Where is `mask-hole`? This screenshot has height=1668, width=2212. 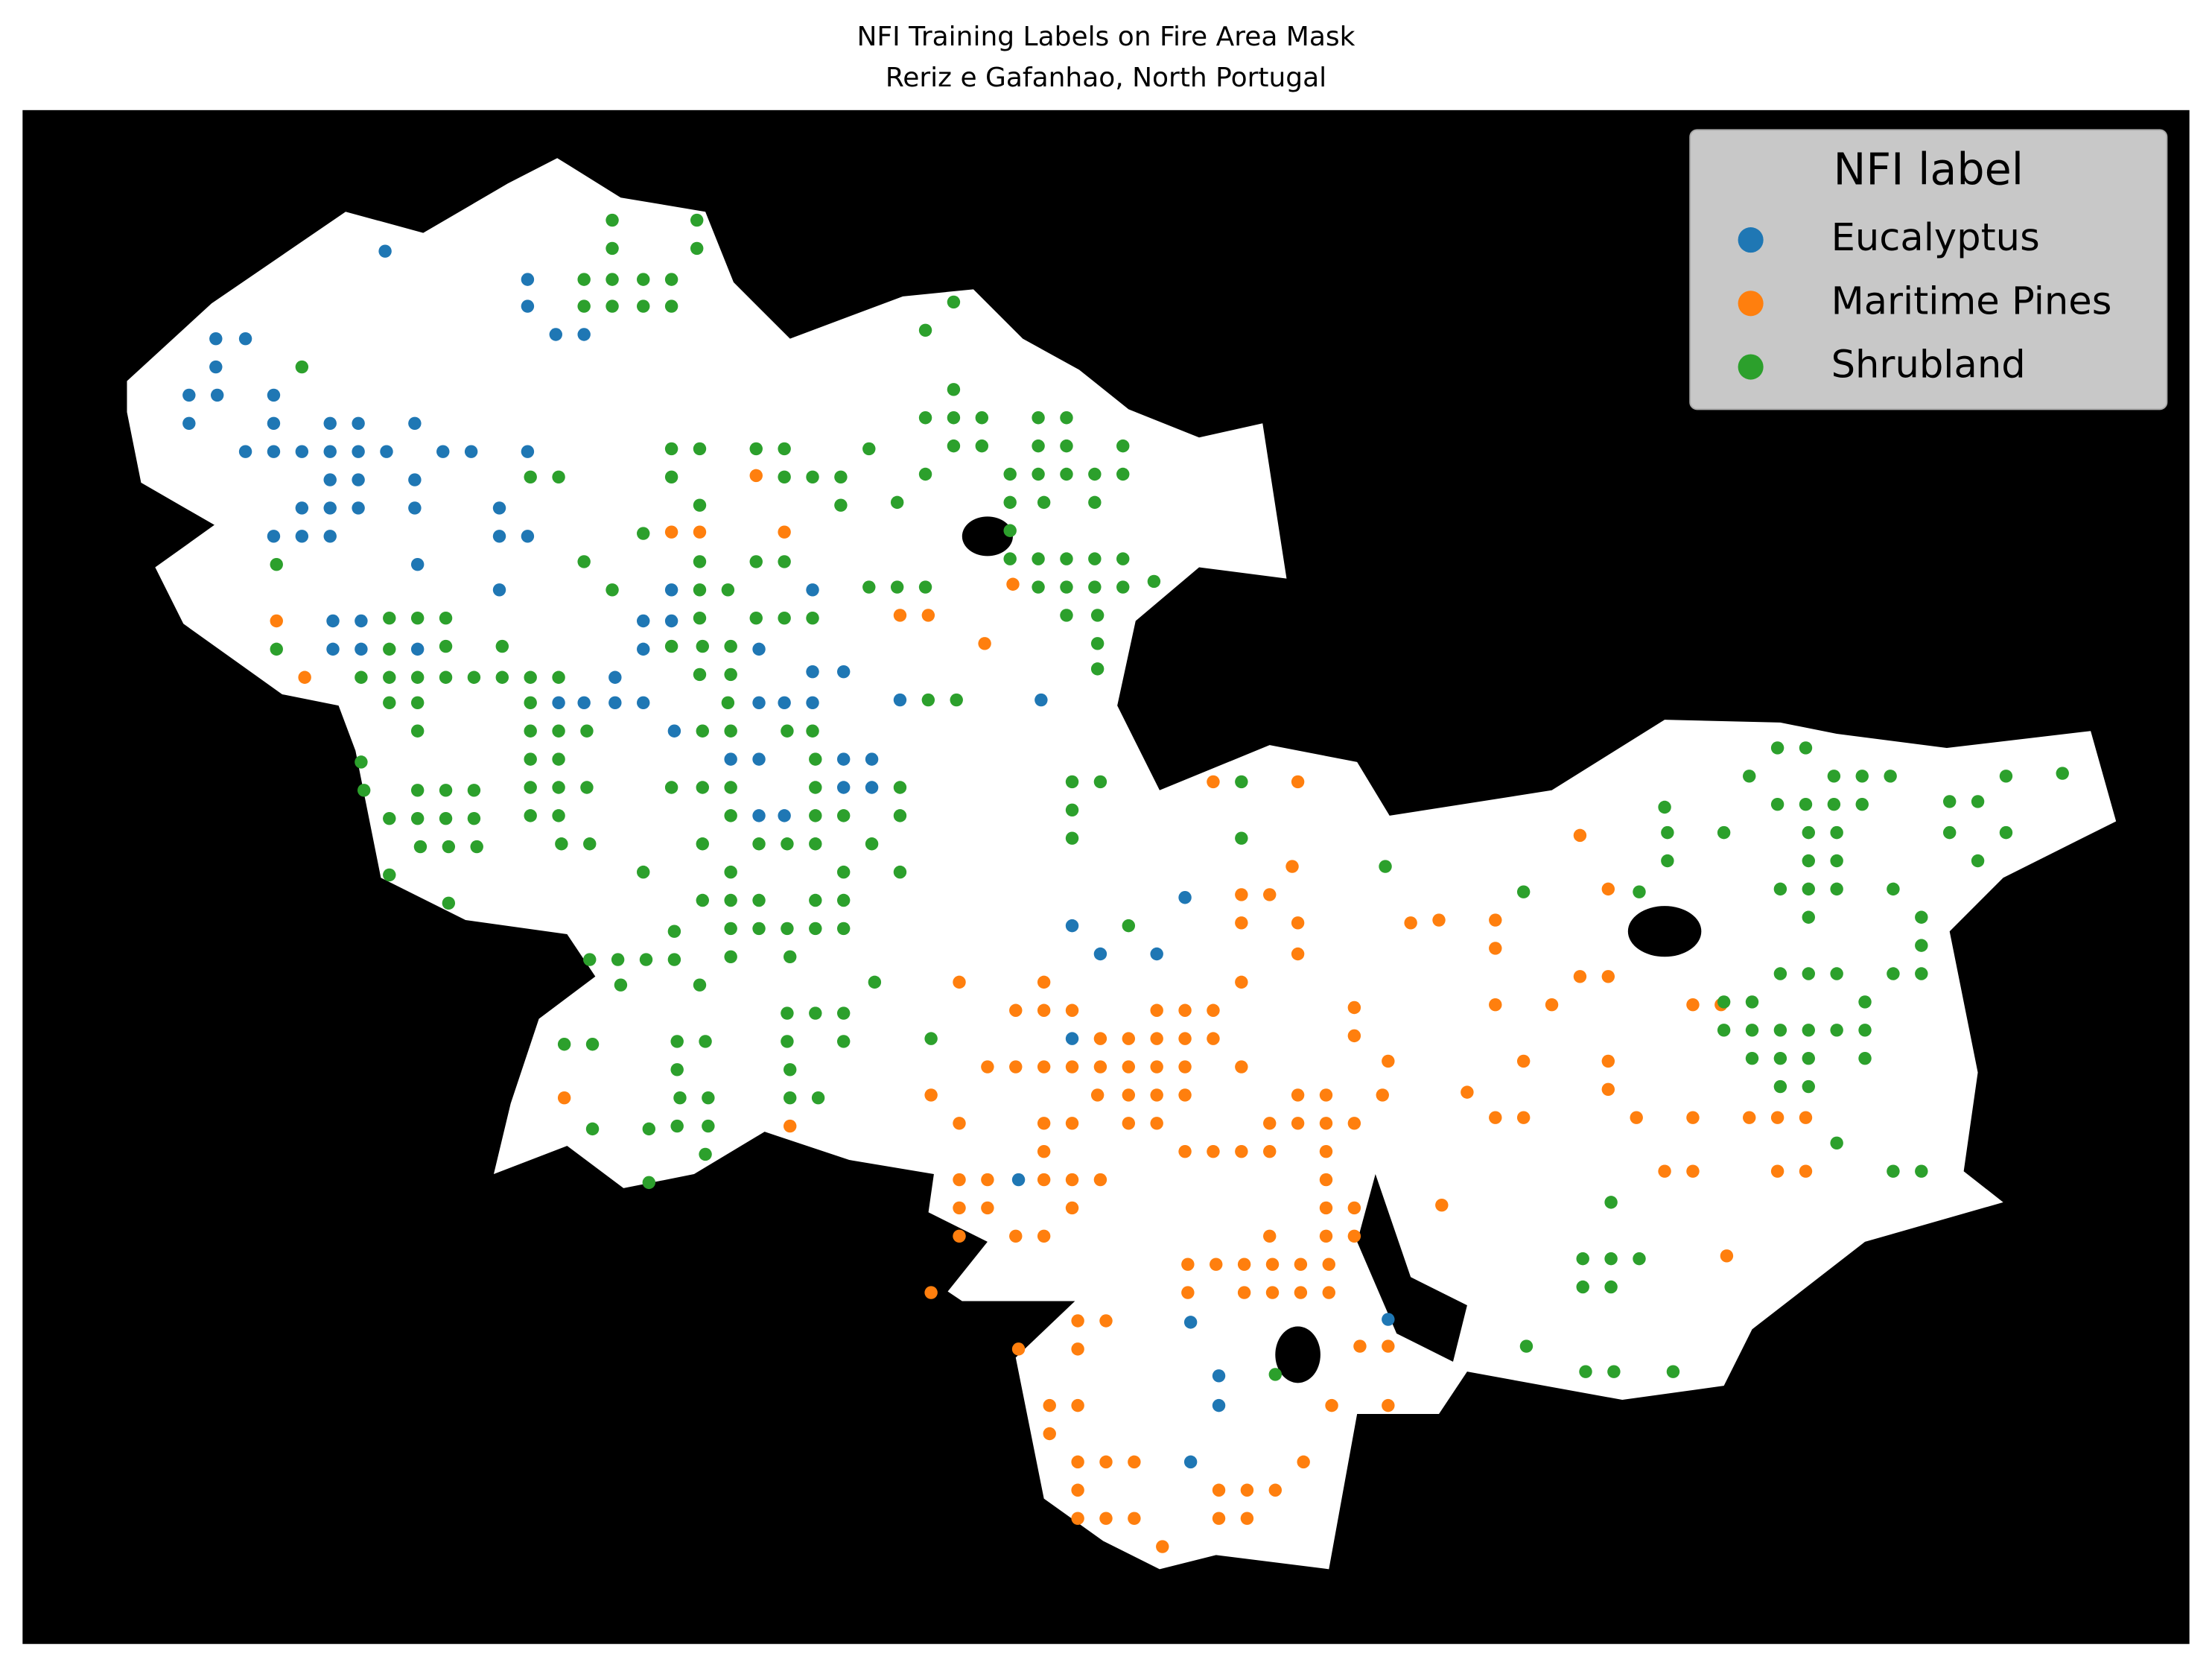
mask-hole is located at coordinates (987, 536).